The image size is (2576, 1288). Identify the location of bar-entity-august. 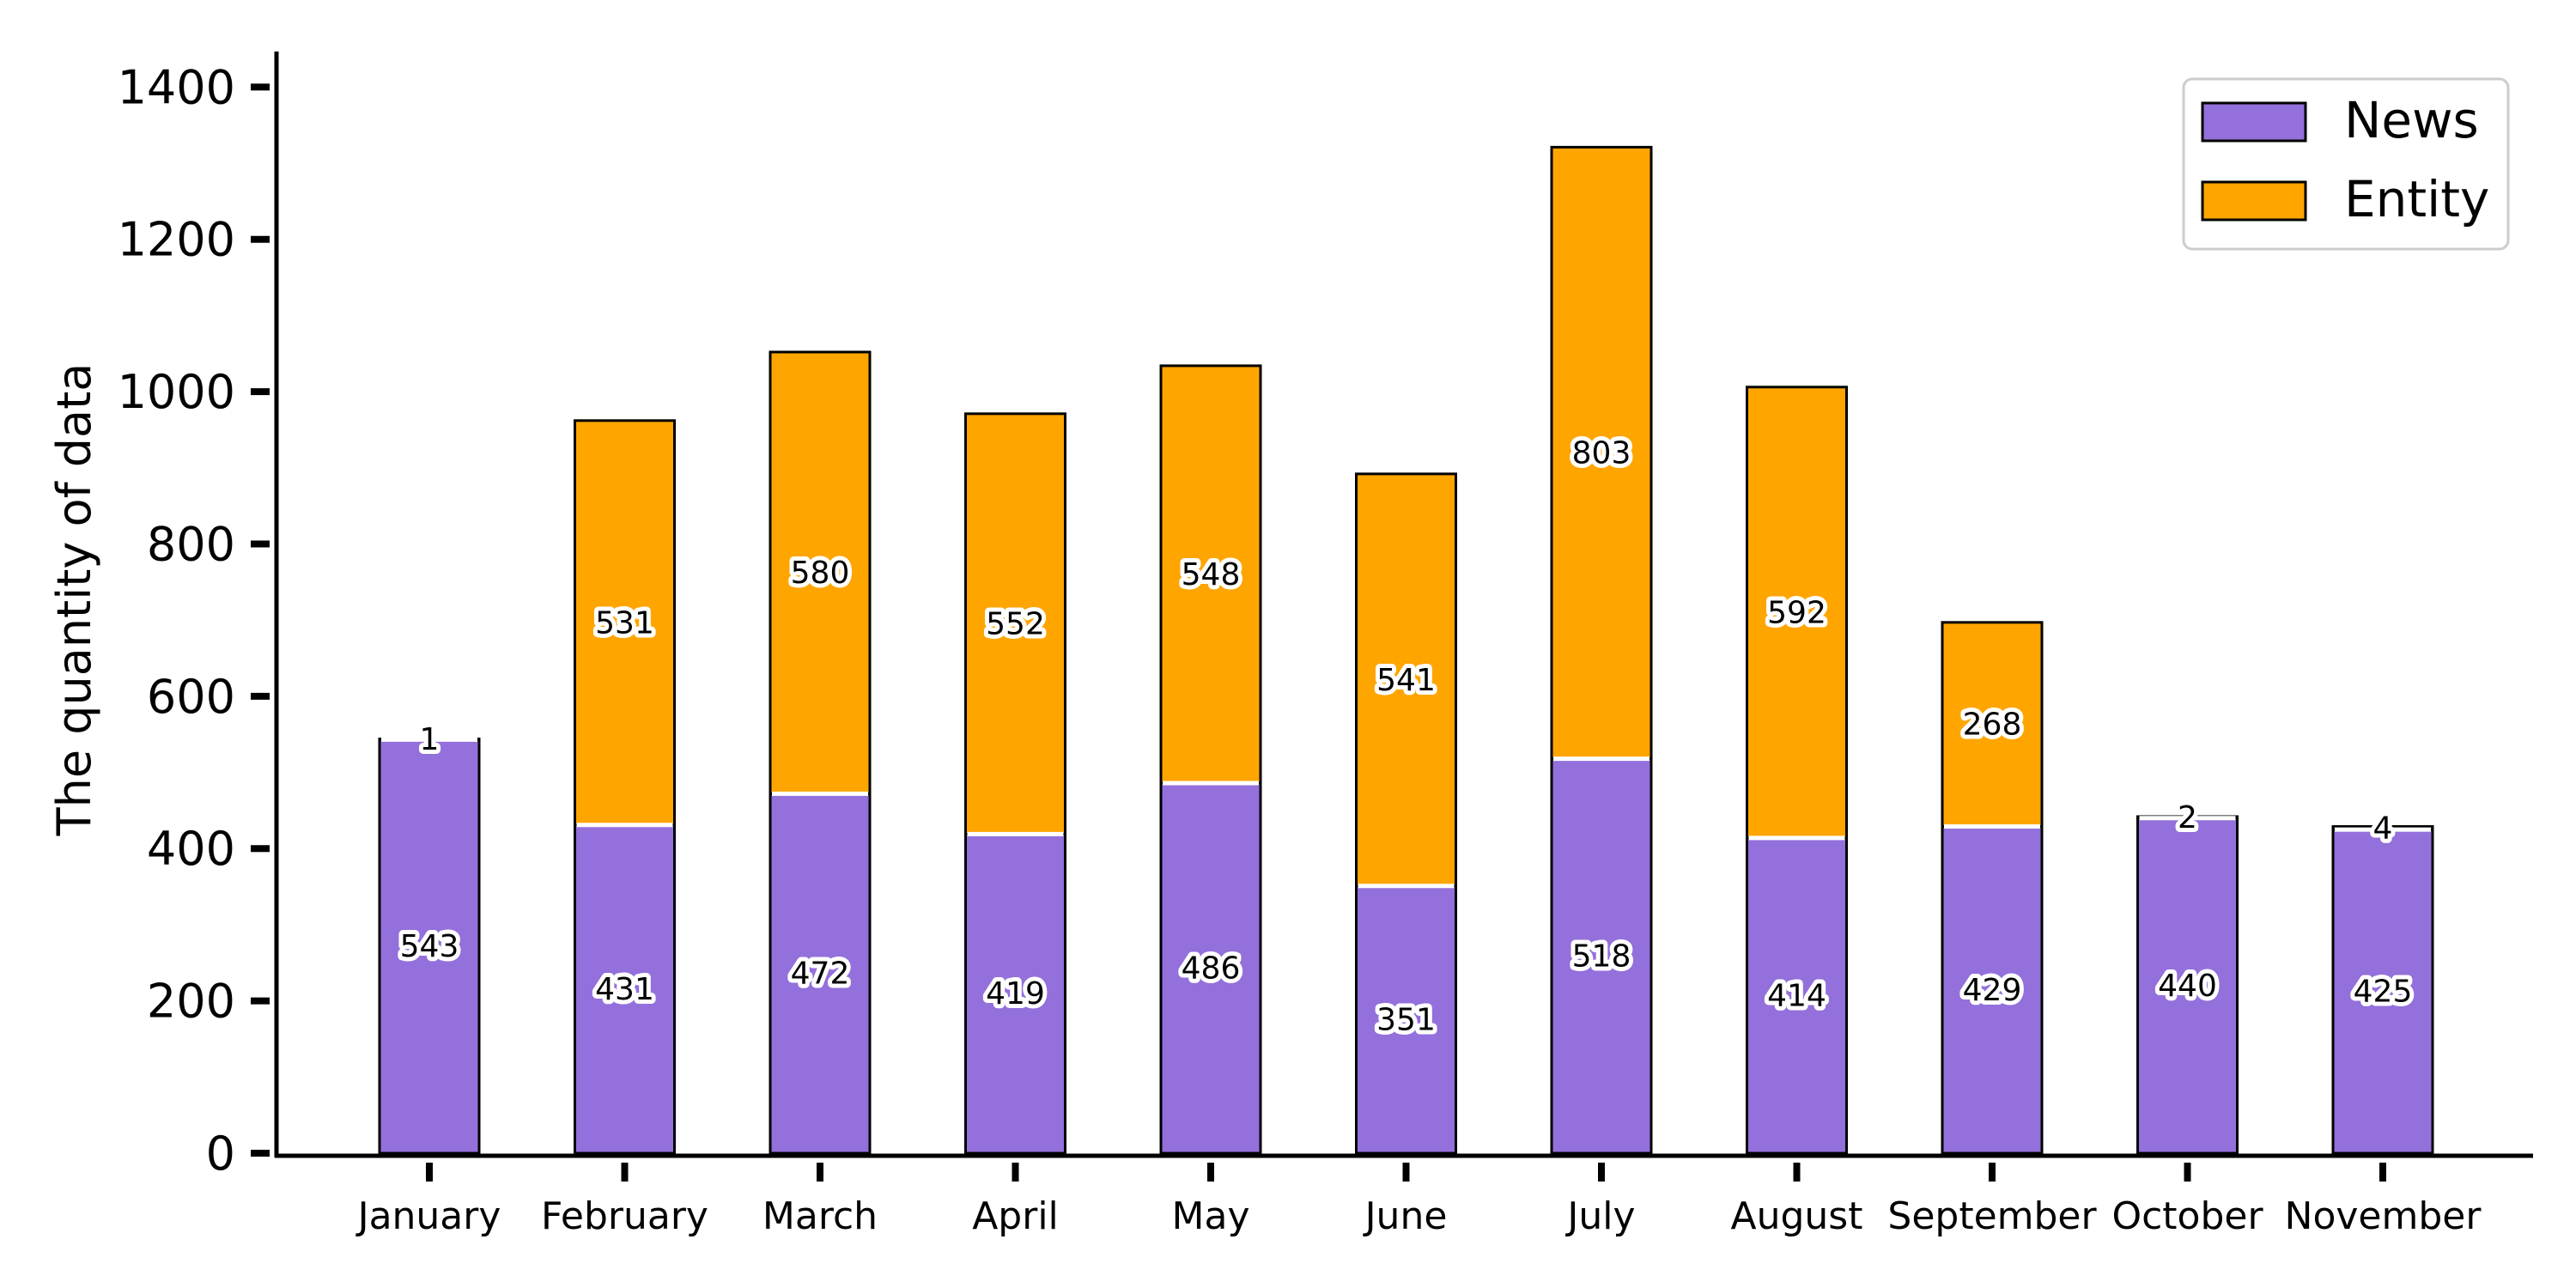
(1797, 613).